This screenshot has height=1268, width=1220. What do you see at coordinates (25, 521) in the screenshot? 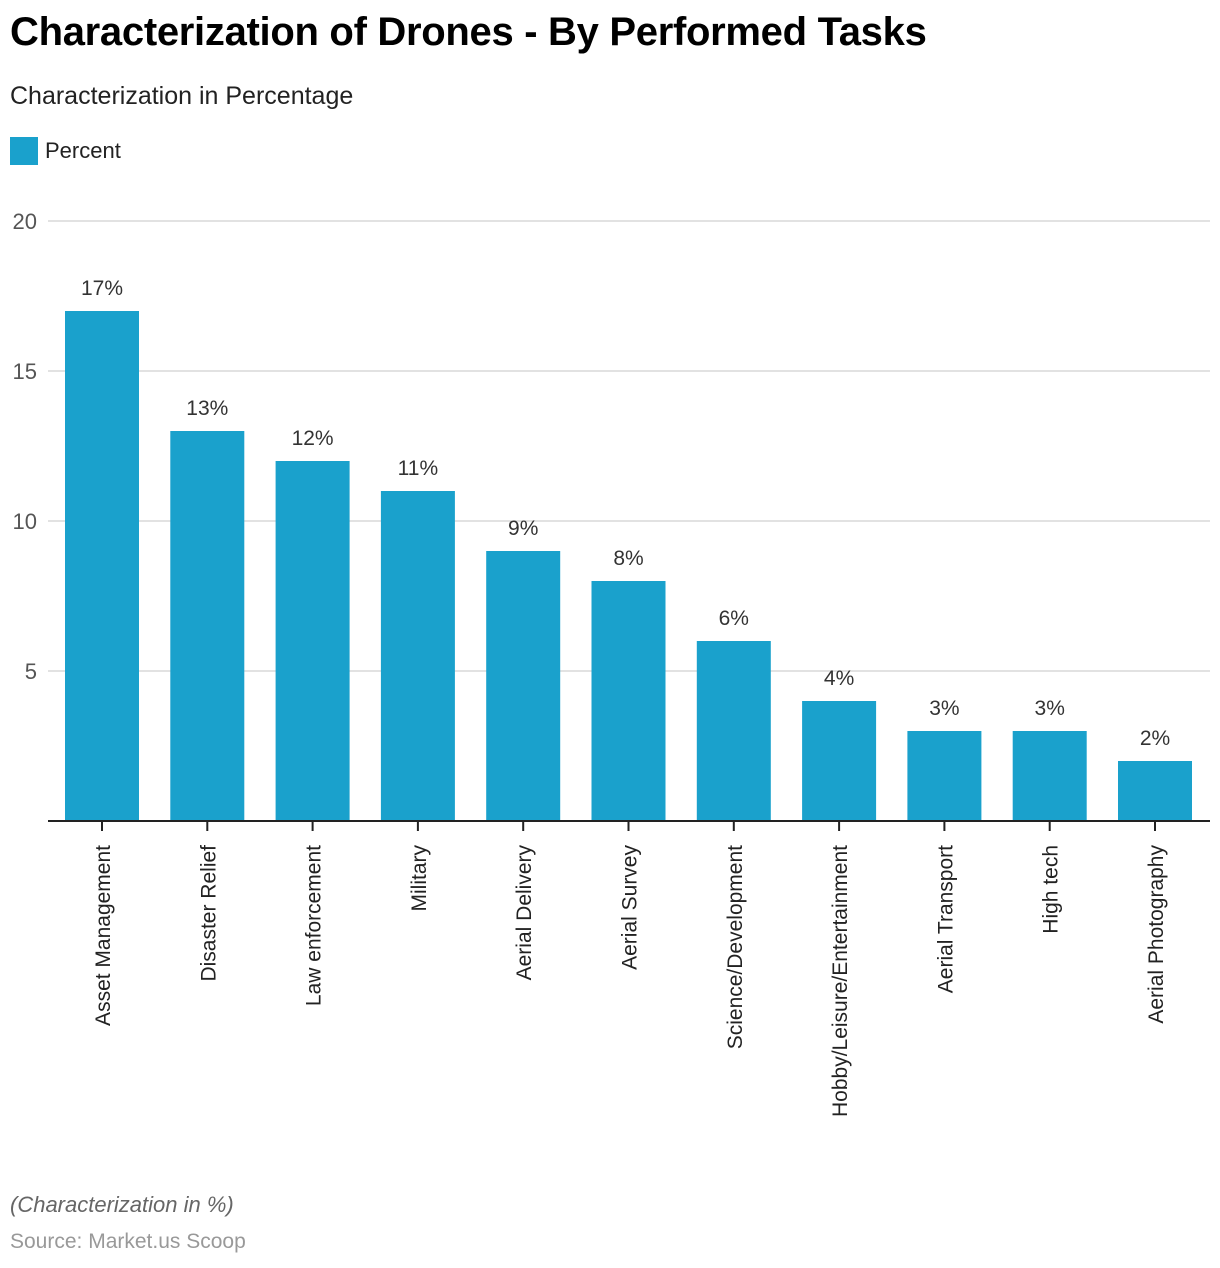
I see `y-tick-label: 10` at bounding box center [25, 521].